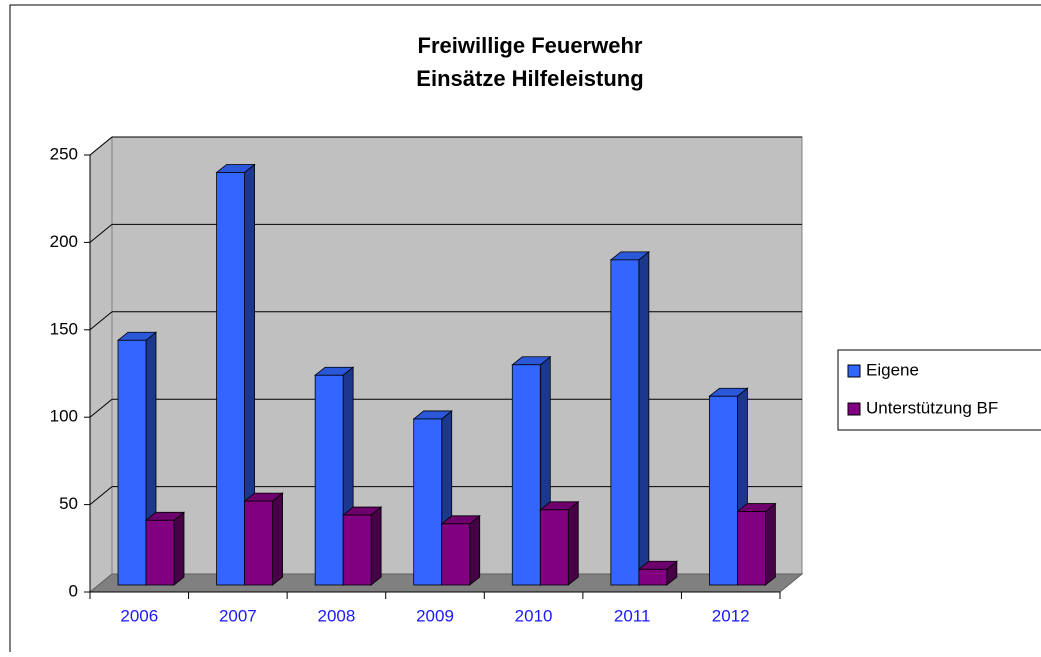 This screenshot has height=657, width=1041. Describe the element at coordinates (932, 407) in the screenshot. I see `legend-label: Unterstützung BF` at that location.